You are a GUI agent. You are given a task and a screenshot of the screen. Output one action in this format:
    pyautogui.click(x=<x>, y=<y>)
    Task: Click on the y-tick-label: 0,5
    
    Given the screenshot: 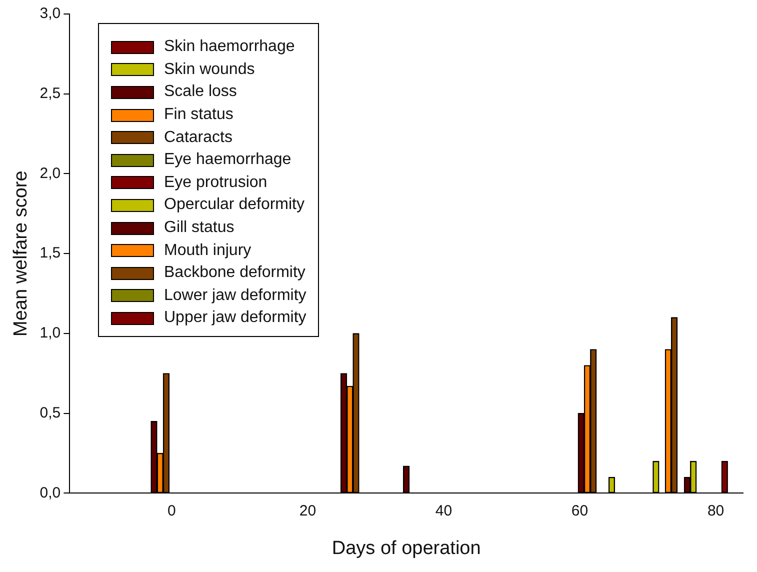 What is the action you would take?
    pyautogui.click(x=50, y=413)
    